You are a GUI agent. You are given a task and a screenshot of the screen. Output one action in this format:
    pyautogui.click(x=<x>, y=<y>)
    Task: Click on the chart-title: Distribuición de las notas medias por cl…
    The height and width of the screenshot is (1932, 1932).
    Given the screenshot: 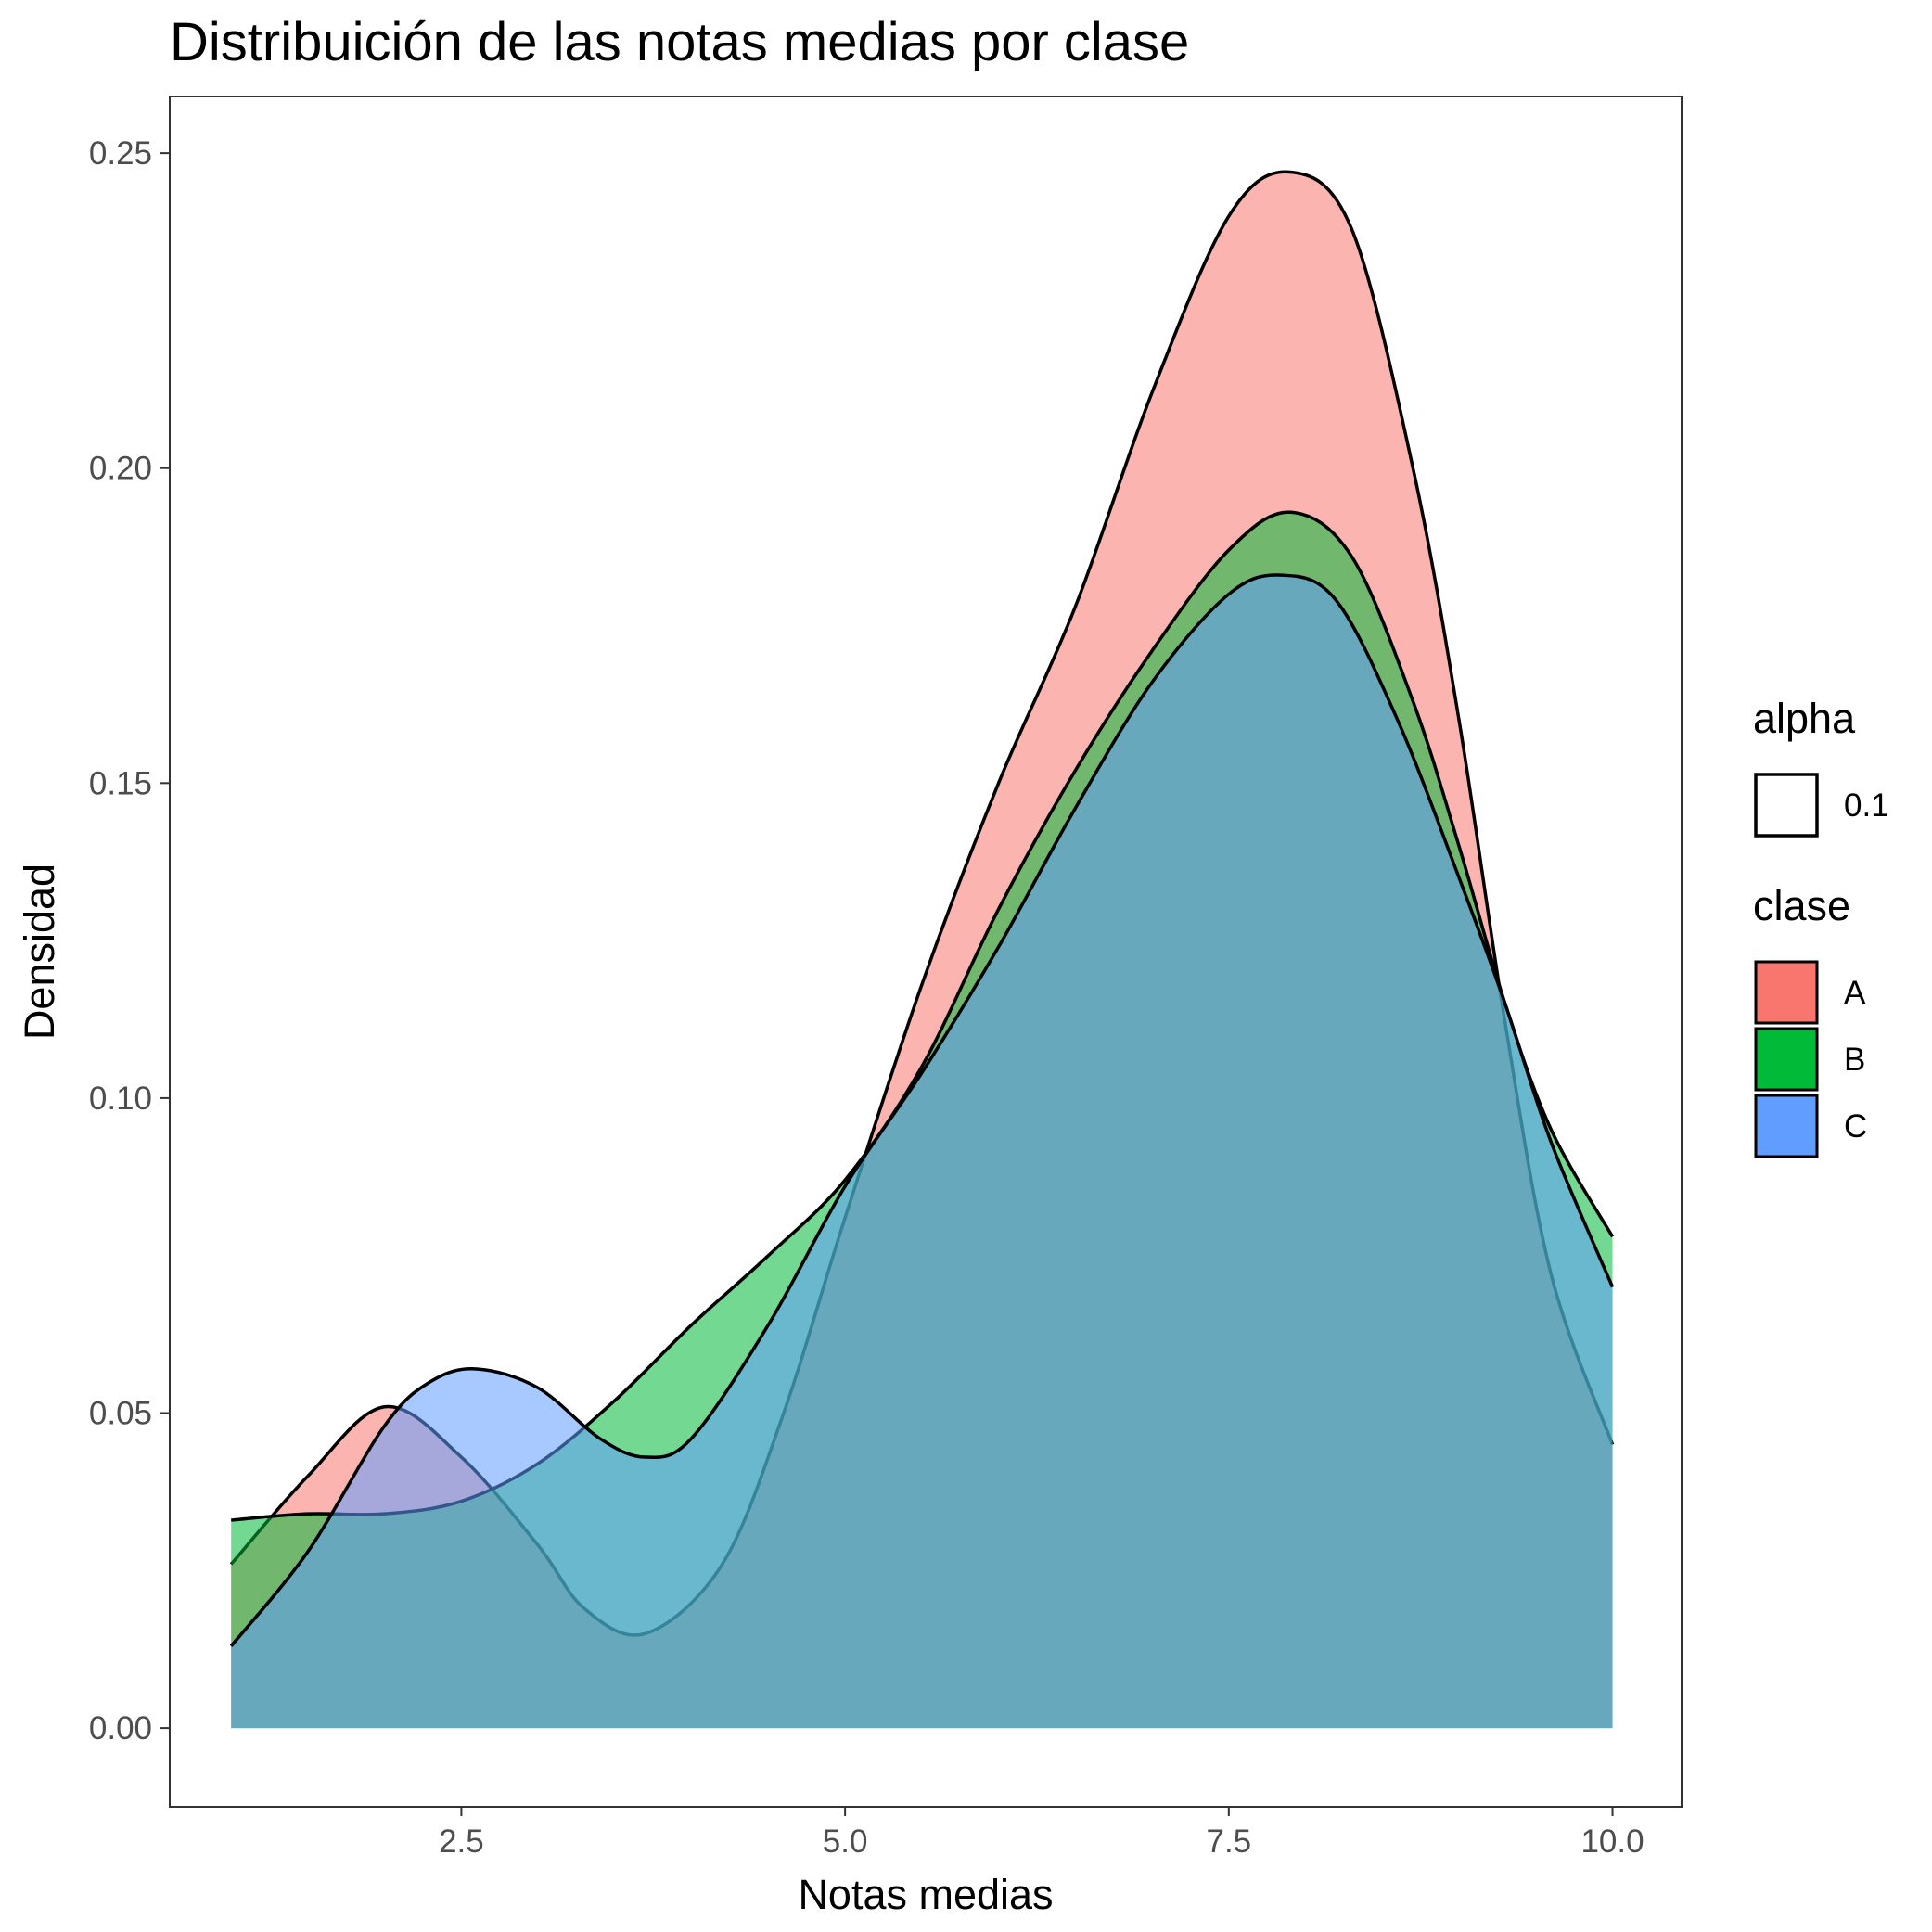 What is the action you would take?
    pyautogui.click(x=679, y=42)
    